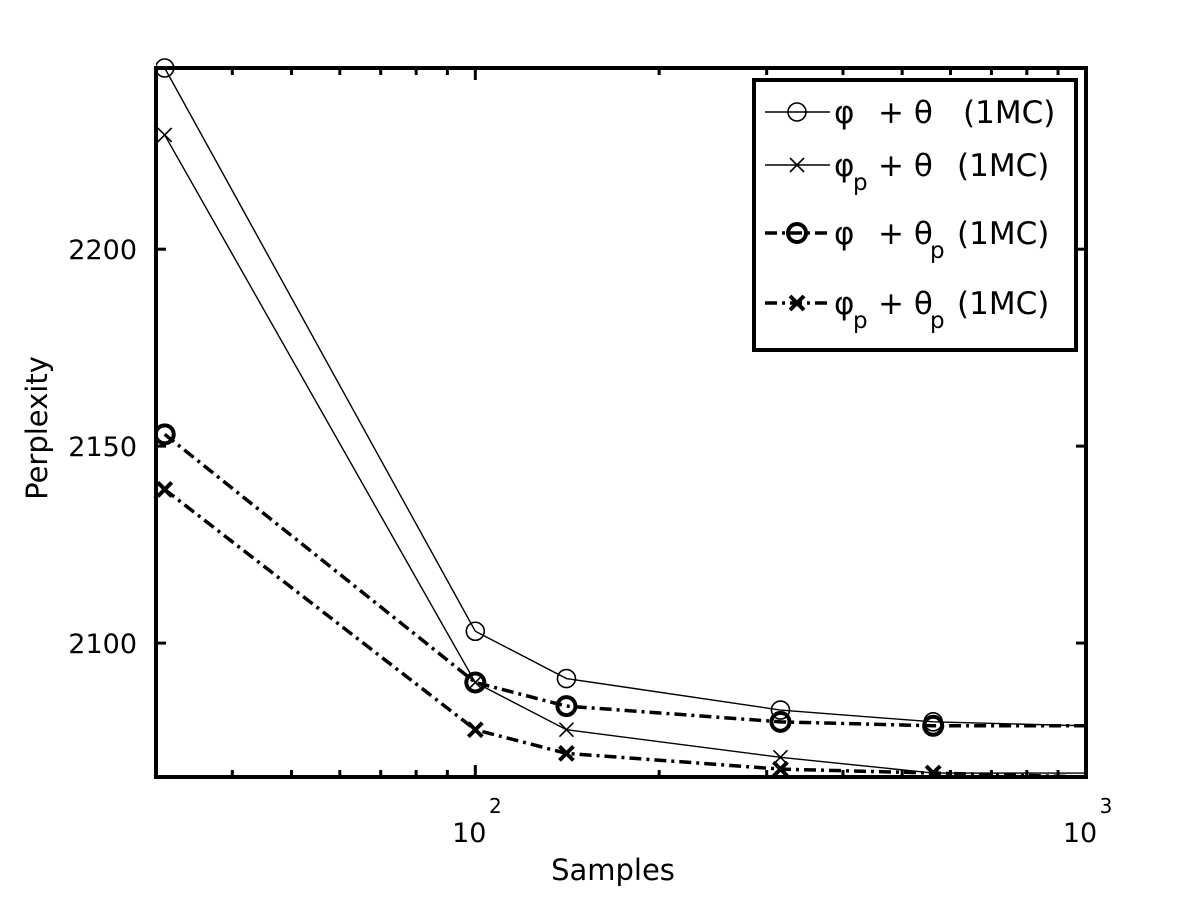 Image resolution: width=1200 pixels, height=901 pixels. I want to click on legend-item-phi_theta: φ + θ (1MC), so click(910, 113).